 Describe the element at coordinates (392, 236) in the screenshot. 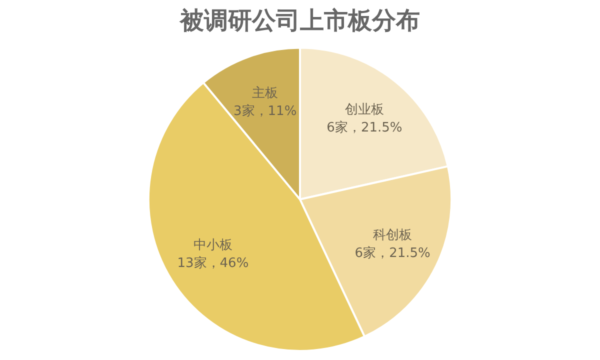

I see `slice-label: 科创板` at that location.